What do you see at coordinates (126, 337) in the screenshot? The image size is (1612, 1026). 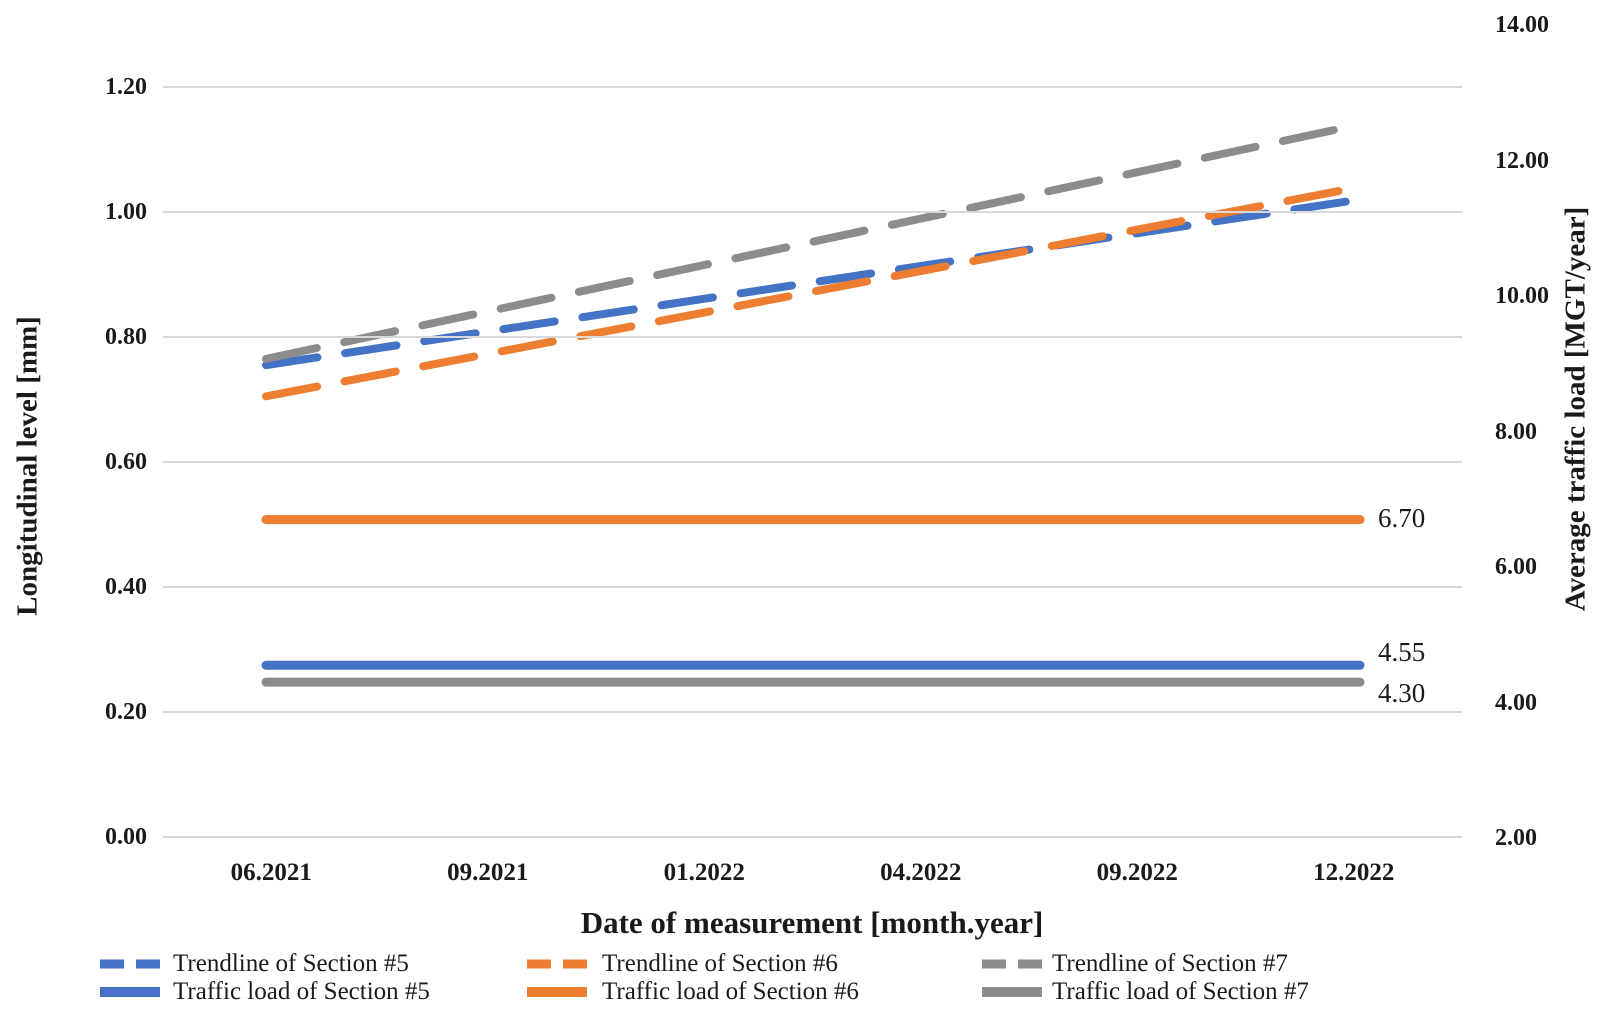 I see `left-axis-tick: 0.80` at bounding box center [126, 337].